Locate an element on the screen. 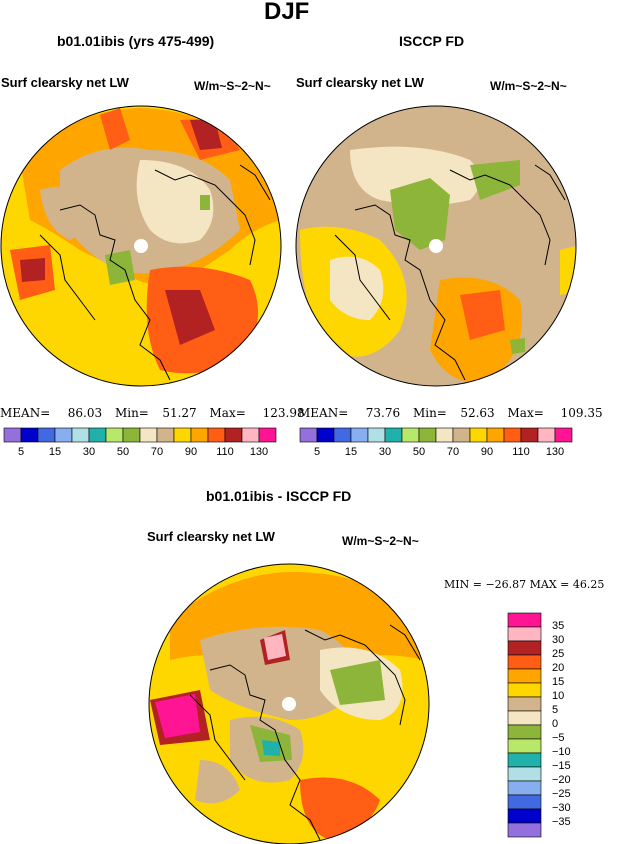 Image resolution: width=632 pixels, height=844 pixels. model-coastlines is located at coordinates (155, 272).